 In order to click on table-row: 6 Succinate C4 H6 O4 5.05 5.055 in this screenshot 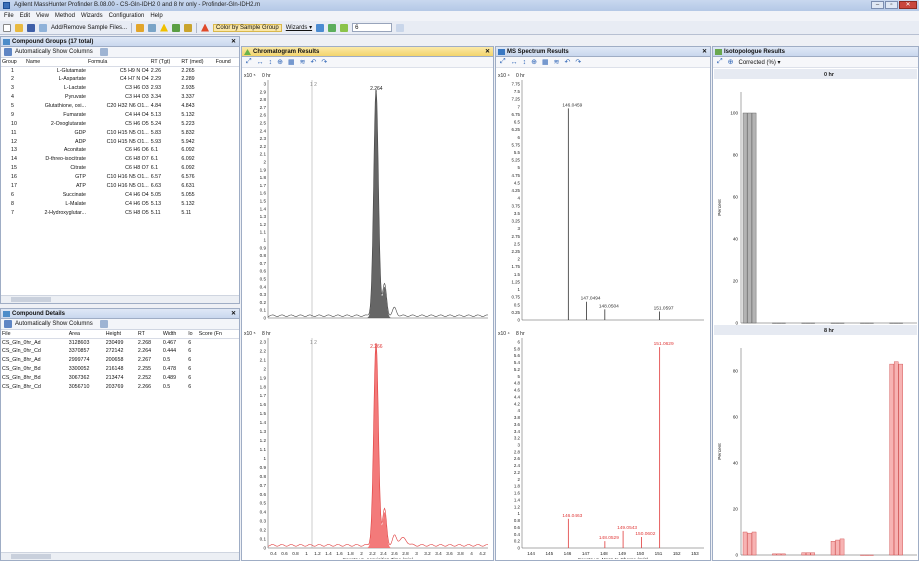, I will do `click(120, 194)`.